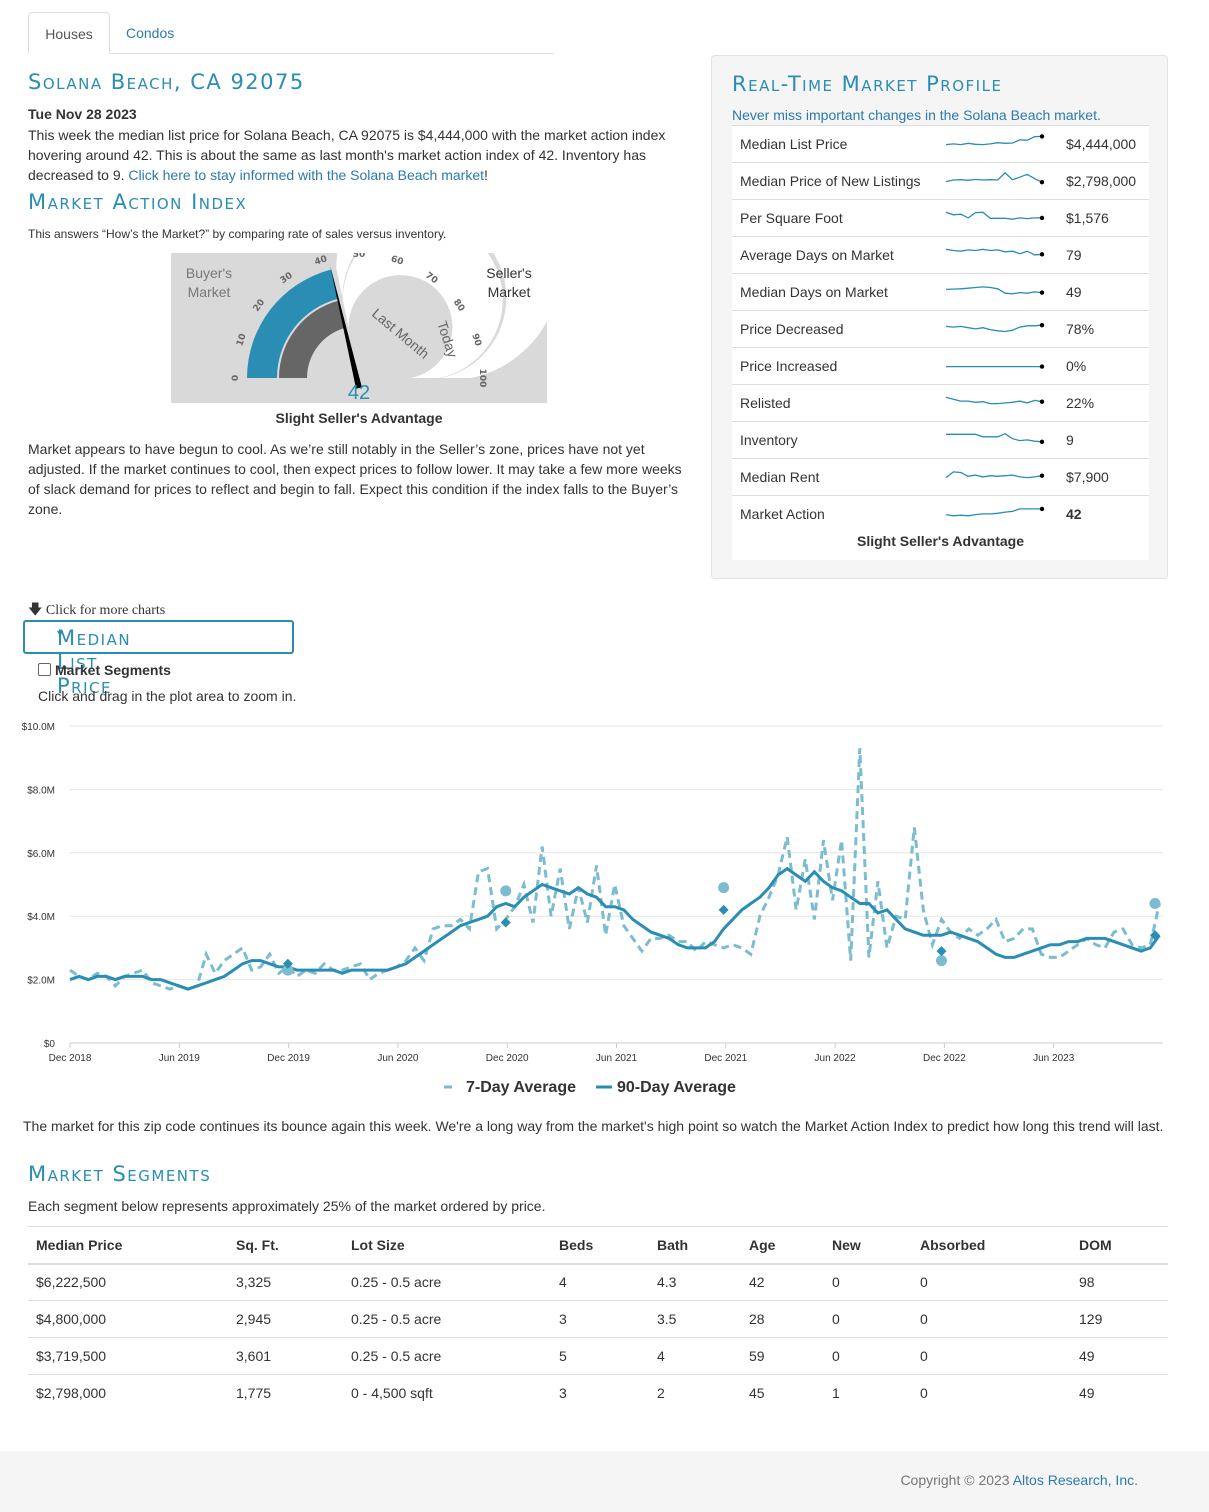  I want to click on gauge-tick-label: 90, so click(475, 339).